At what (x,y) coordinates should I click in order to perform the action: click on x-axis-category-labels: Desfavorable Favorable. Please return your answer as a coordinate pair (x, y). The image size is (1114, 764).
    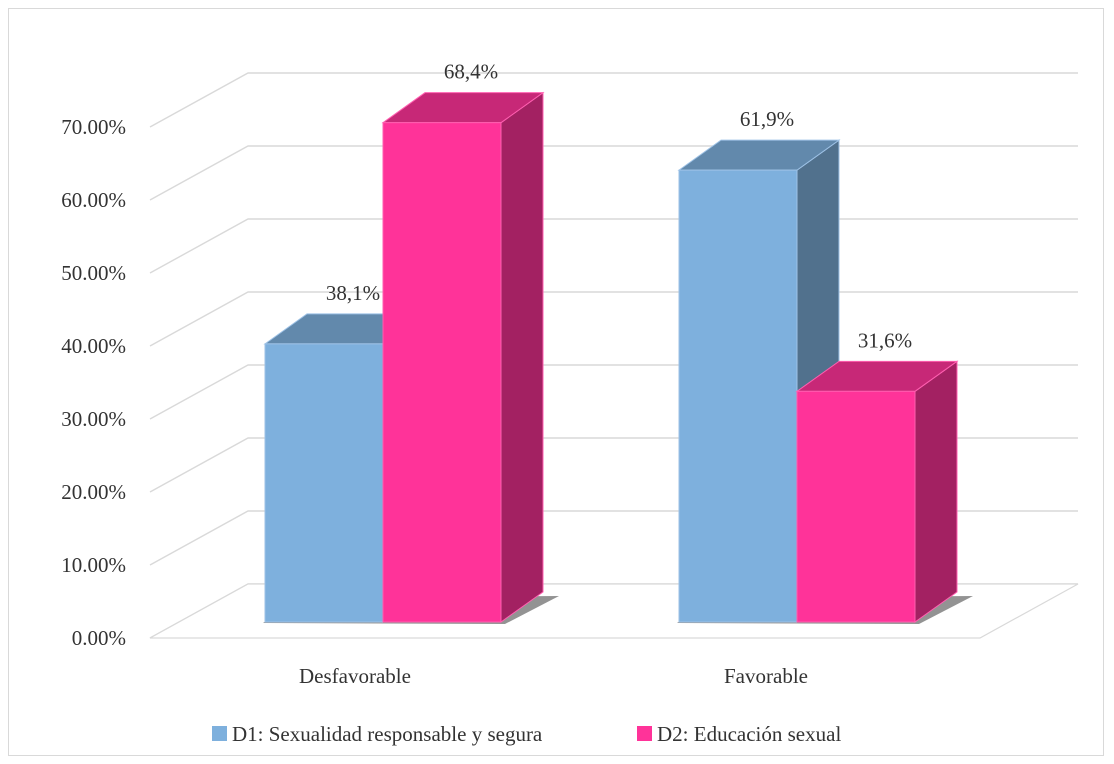
    Looking at the image, I should click on (553, 676).